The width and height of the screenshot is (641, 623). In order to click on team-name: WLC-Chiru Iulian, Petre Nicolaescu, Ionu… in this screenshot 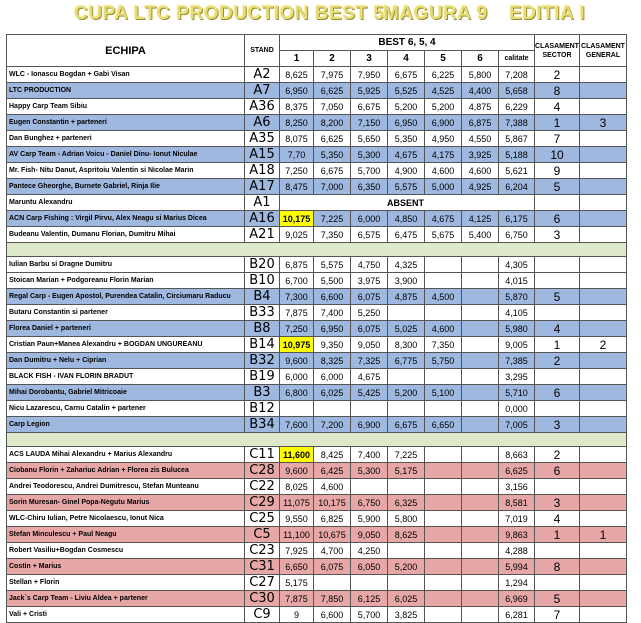, I will do `click(125, 518)`.